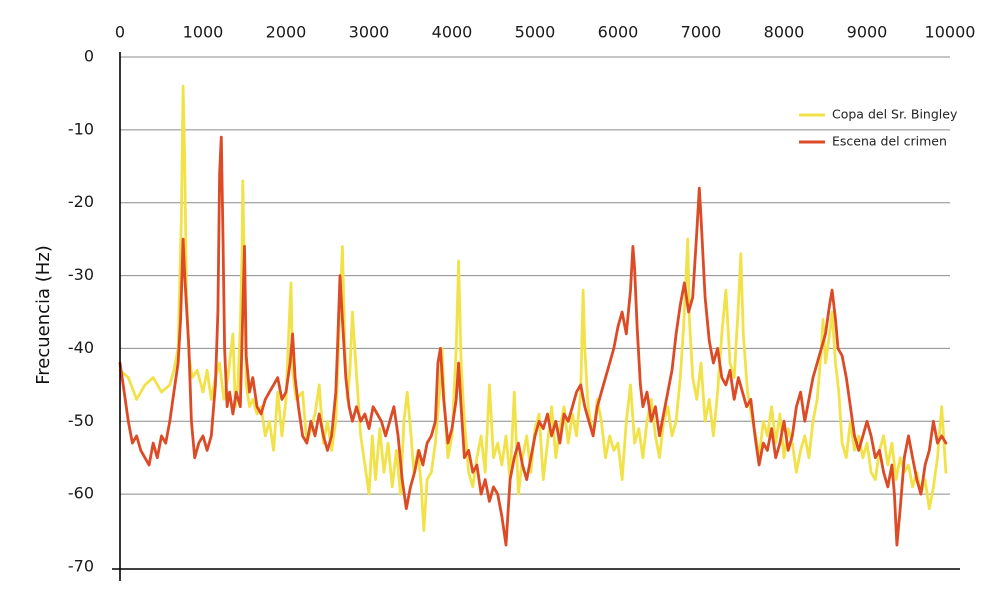 This screenshot has height=593, width=995. What do you see at coordinates (81, 274) in the screenshot?
I see `y-tick-label-3: -30` at bounding box center [81, 274].